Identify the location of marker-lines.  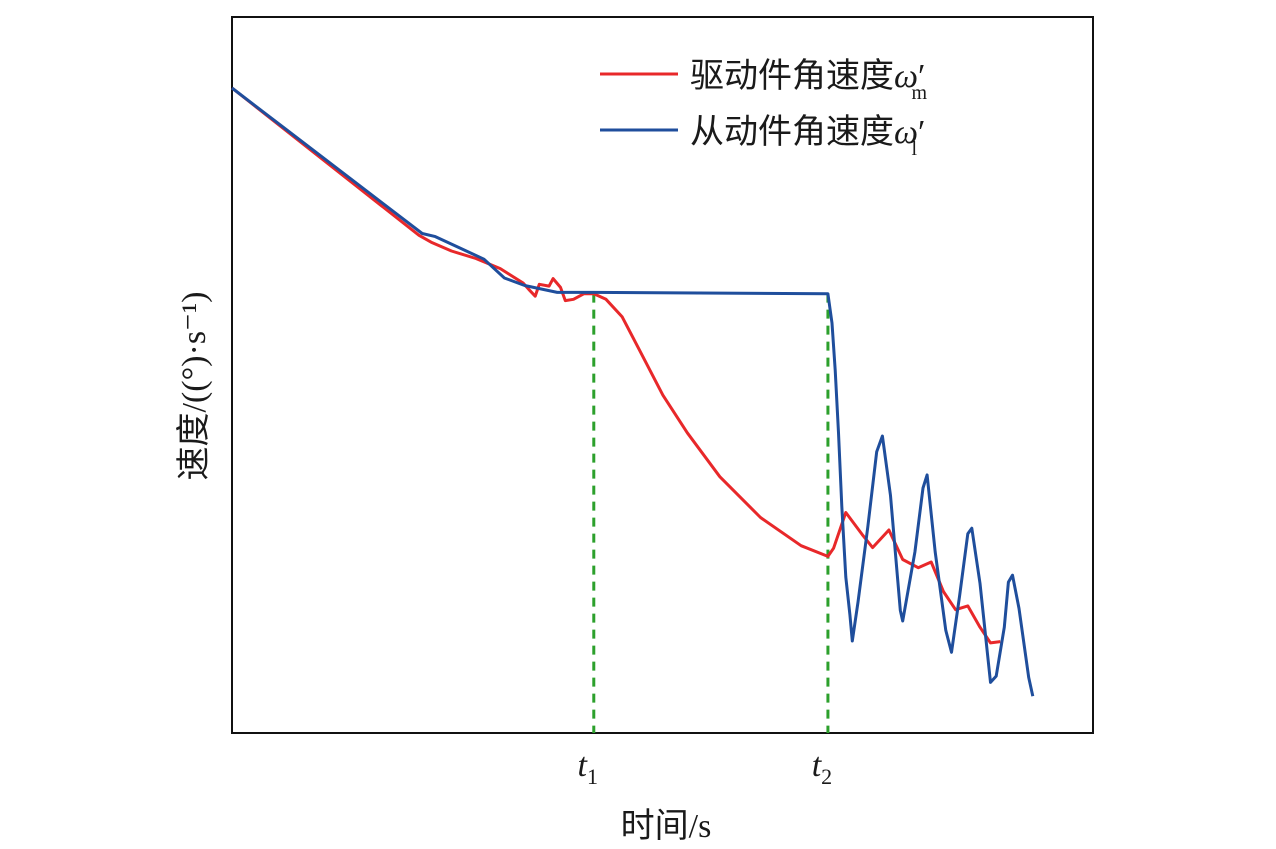
(711, 513).